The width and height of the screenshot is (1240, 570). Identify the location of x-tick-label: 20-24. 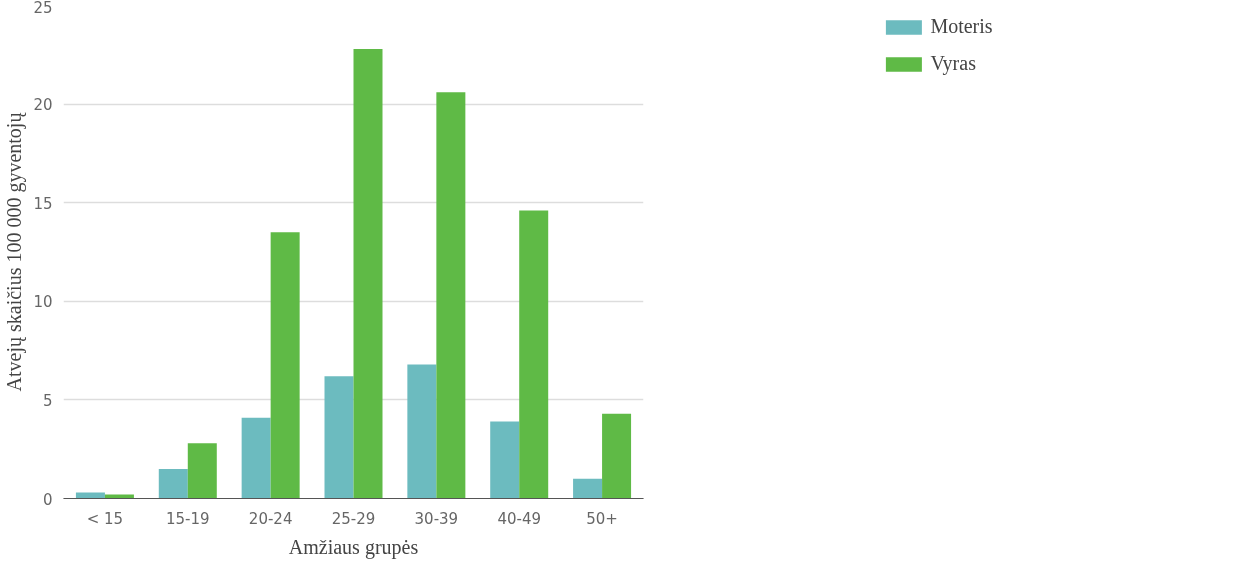
(270, 518).